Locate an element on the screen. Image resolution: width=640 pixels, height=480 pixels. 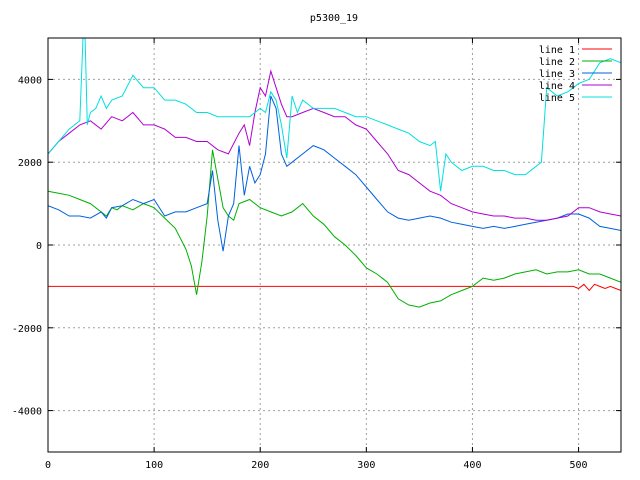
y-tick-label: 4000 is located at coordinates (30, 80).